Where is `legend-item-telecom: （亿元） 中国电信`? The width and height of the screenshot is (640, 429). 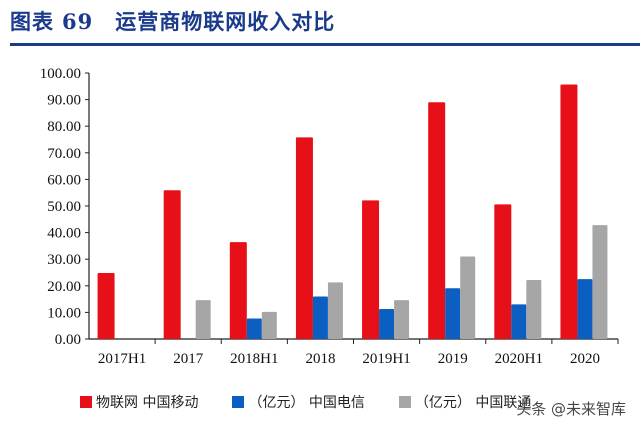 legend-item-telecom: （亿元） 中国电信 is located at coordinates (298, 402).